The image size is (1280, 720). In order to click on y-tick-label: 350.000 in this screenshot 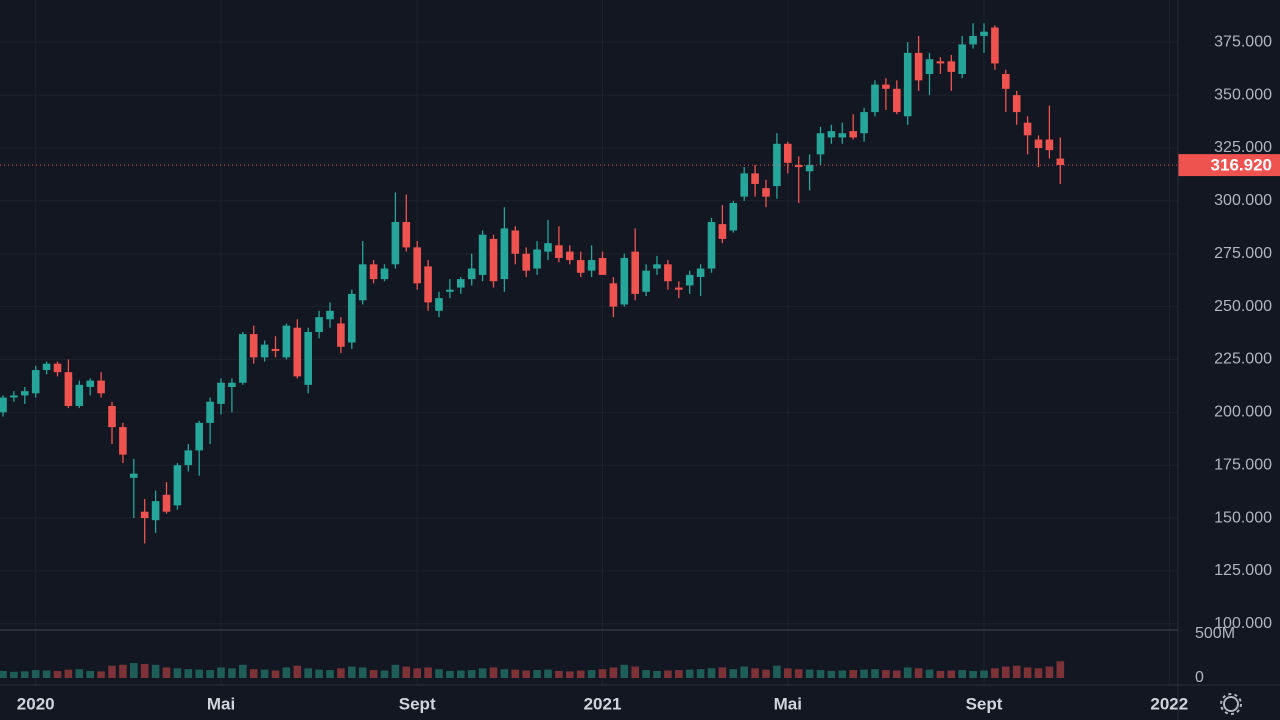, I will do `click(1243, 94)`.